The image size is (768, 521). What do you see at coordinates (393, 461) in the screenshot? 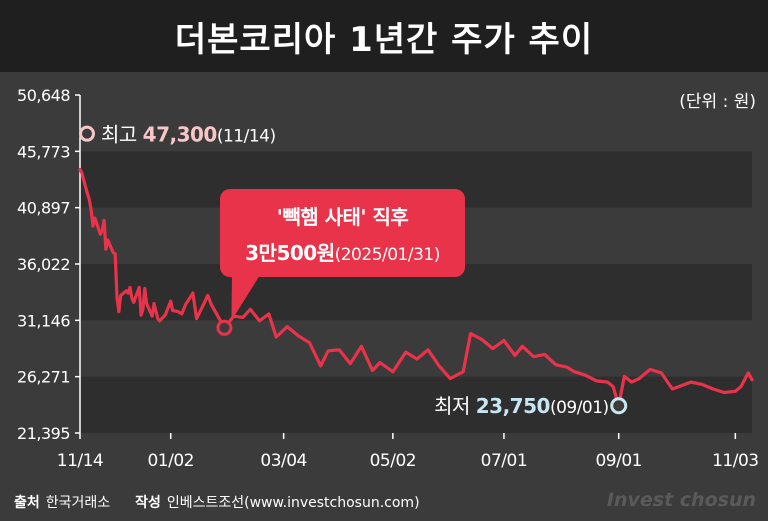
I see `x-tick-label: 05/02` at bounding box center [393, 461].